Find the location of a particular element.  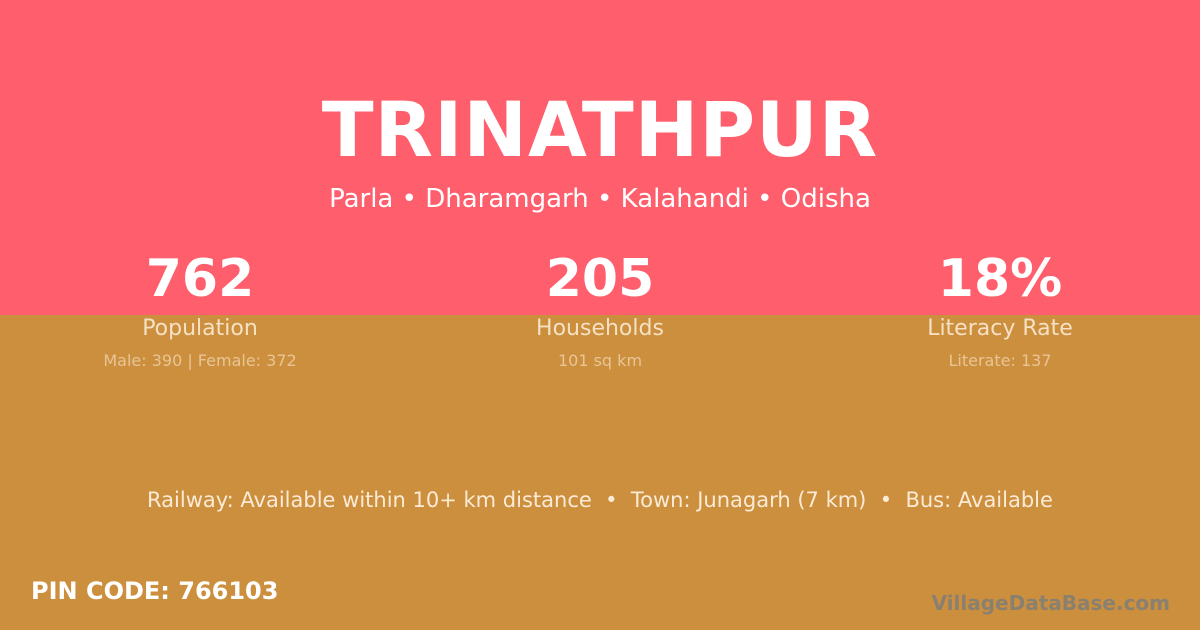

stat-label: Literacy Rate is located at coordinates (1000, 328).